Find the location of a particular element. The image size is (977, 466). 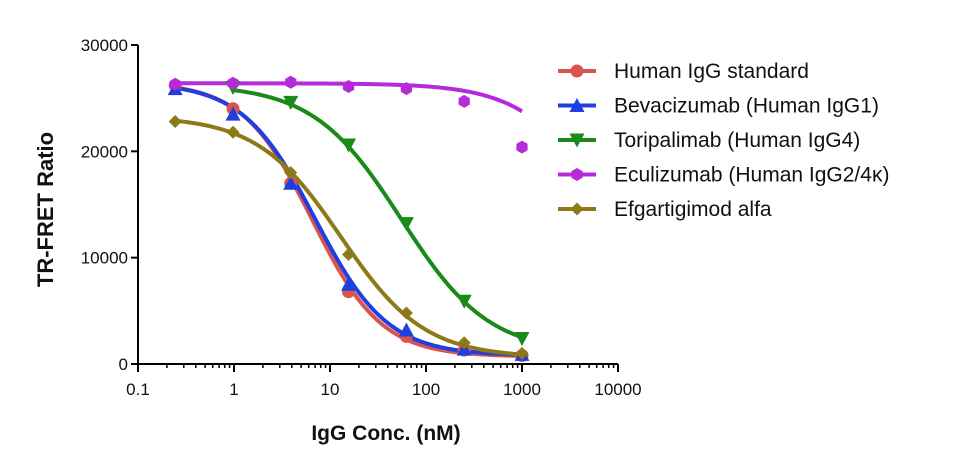

legend-marker-human-igg-standard is located at coordinates (577, 71).